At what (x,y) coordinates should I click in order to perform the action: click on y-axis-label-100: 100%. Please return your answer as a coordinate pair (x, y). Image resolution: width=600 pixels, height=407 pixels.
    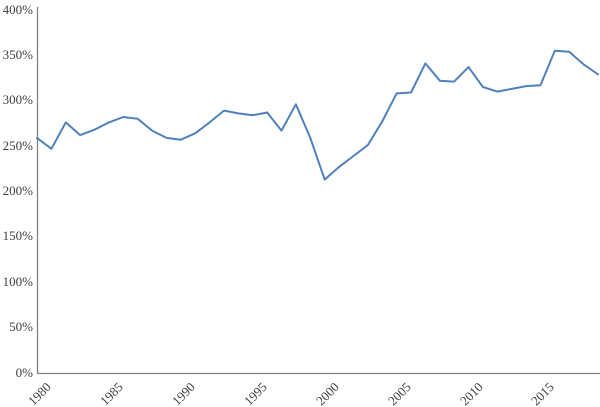
    Looking at the image, I should click on (17, 281).